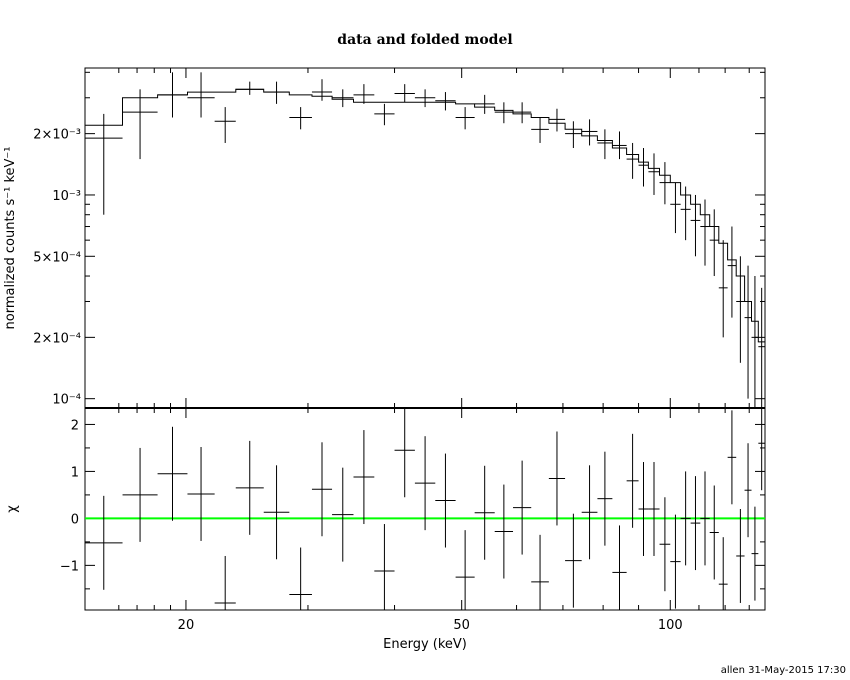 This screenshot has height=680, width=850. What do you see at coordinates (75, 519) in the screenshot?
I see `bottom-y-tick-label: 0` at bounding box center [75, 519].